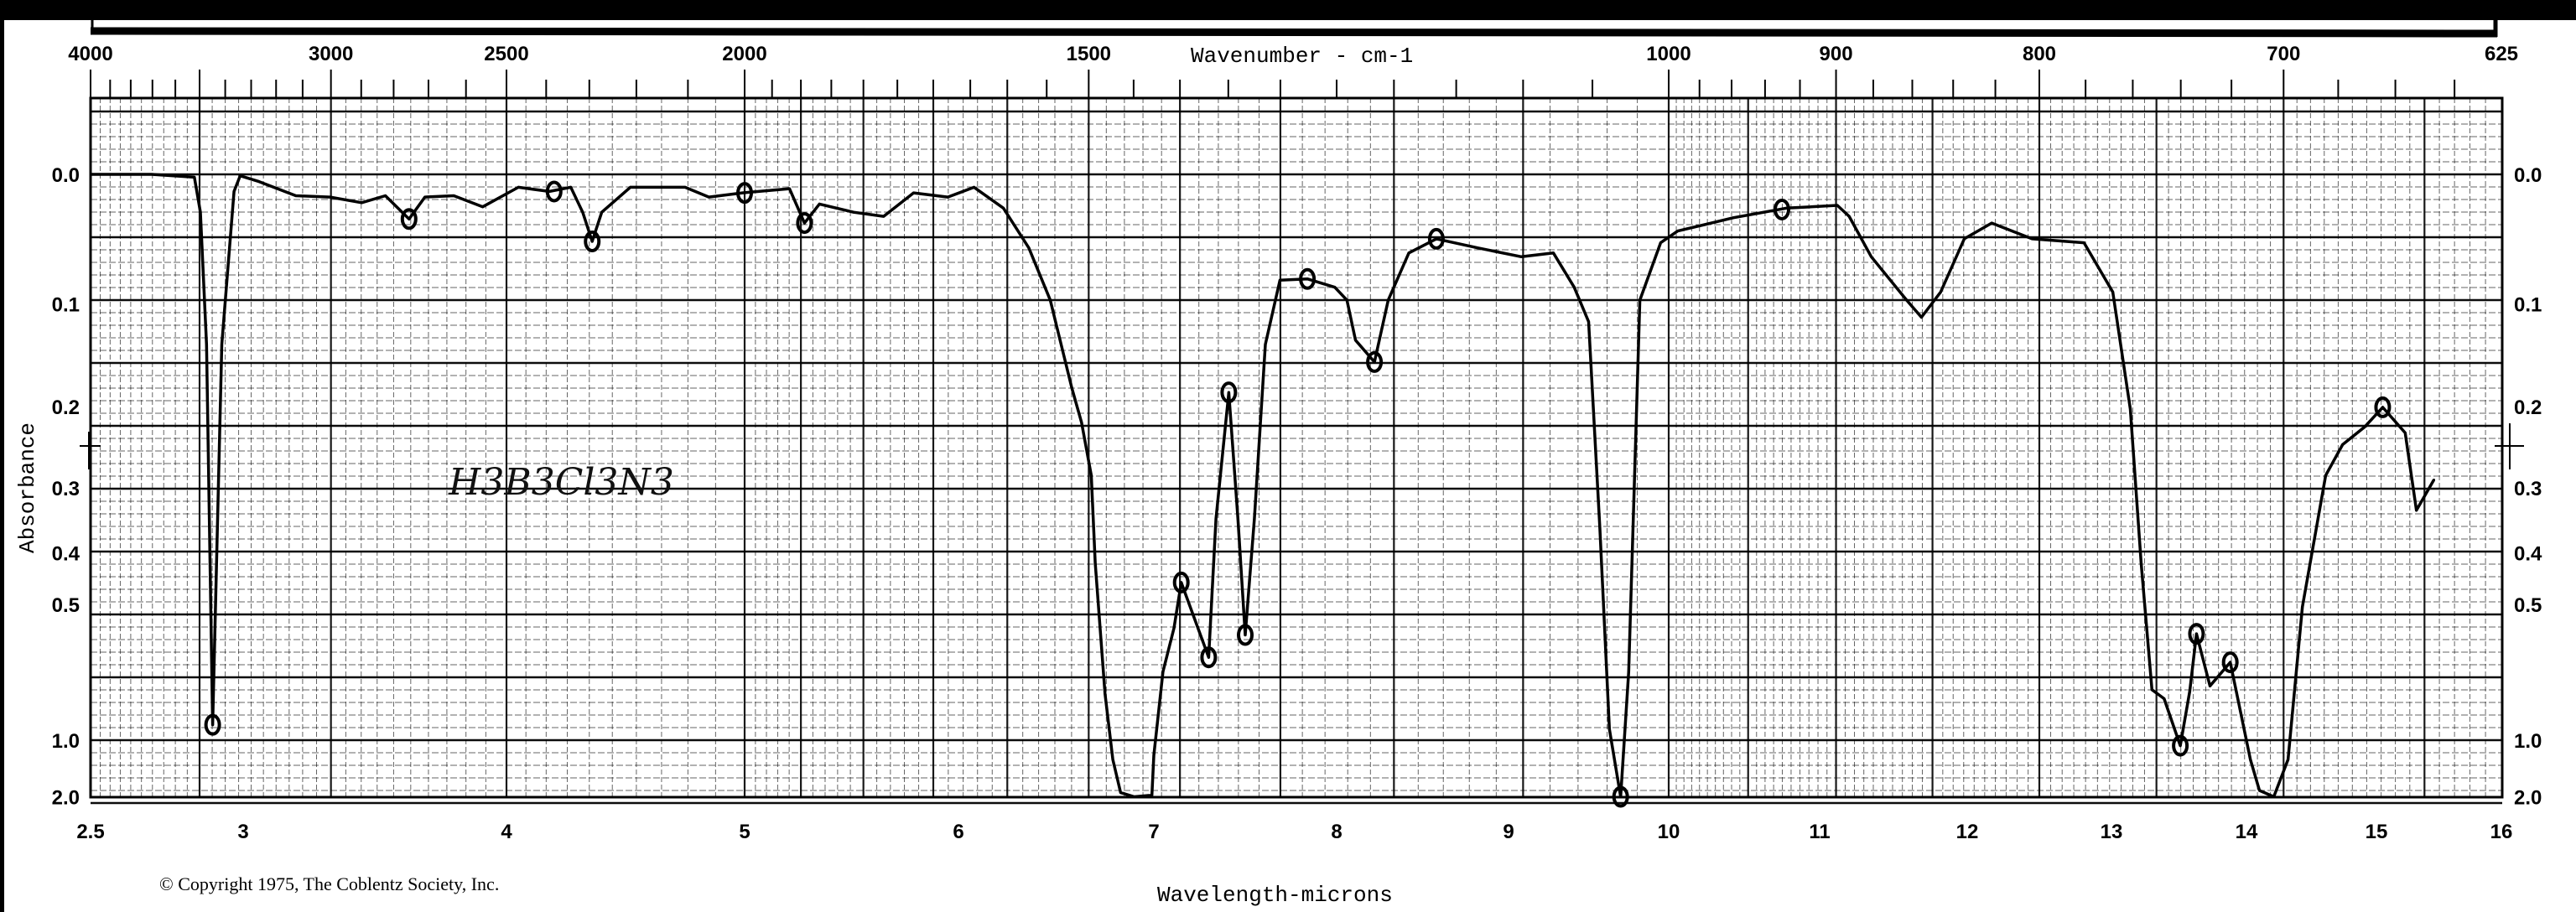 This screenshot has height=912, width=2576. What do you see at coordinates (2039, 54) in the screenshot?
I see `x2-tick-label: 800` at bounding box center [2039, 54].